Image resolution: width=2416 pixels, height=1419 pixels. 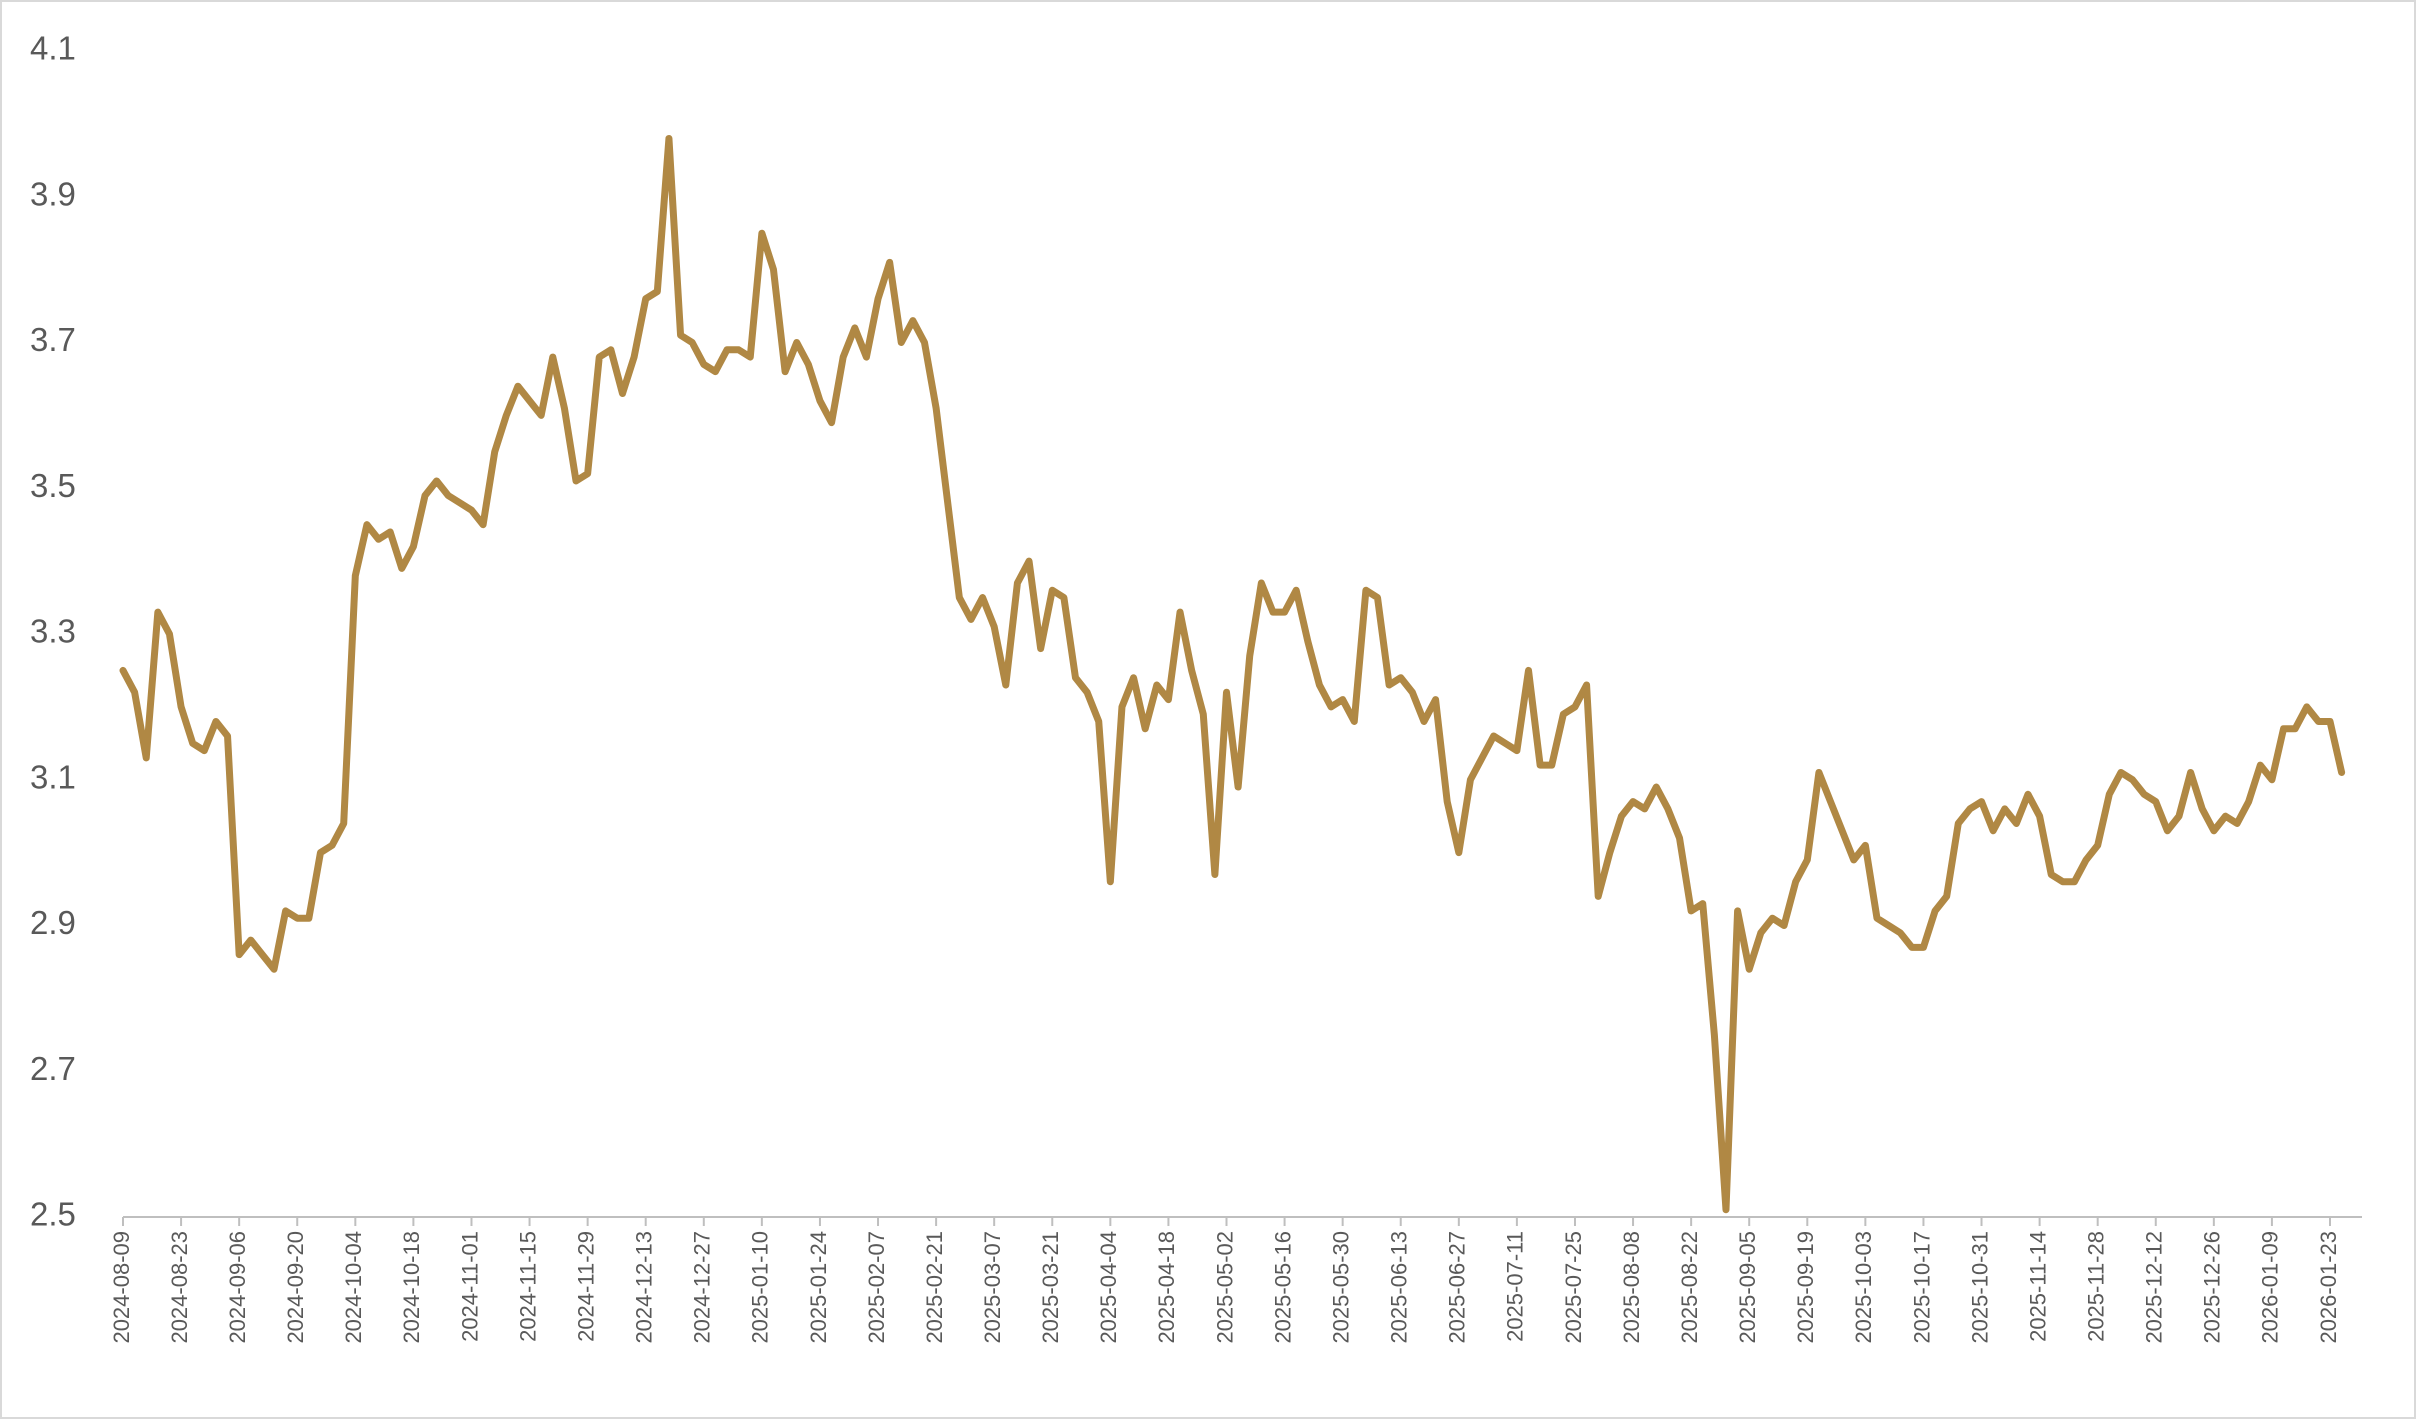 I want to click on x-tick-label: 2025-05-02, so click(x=1224, y=1287).